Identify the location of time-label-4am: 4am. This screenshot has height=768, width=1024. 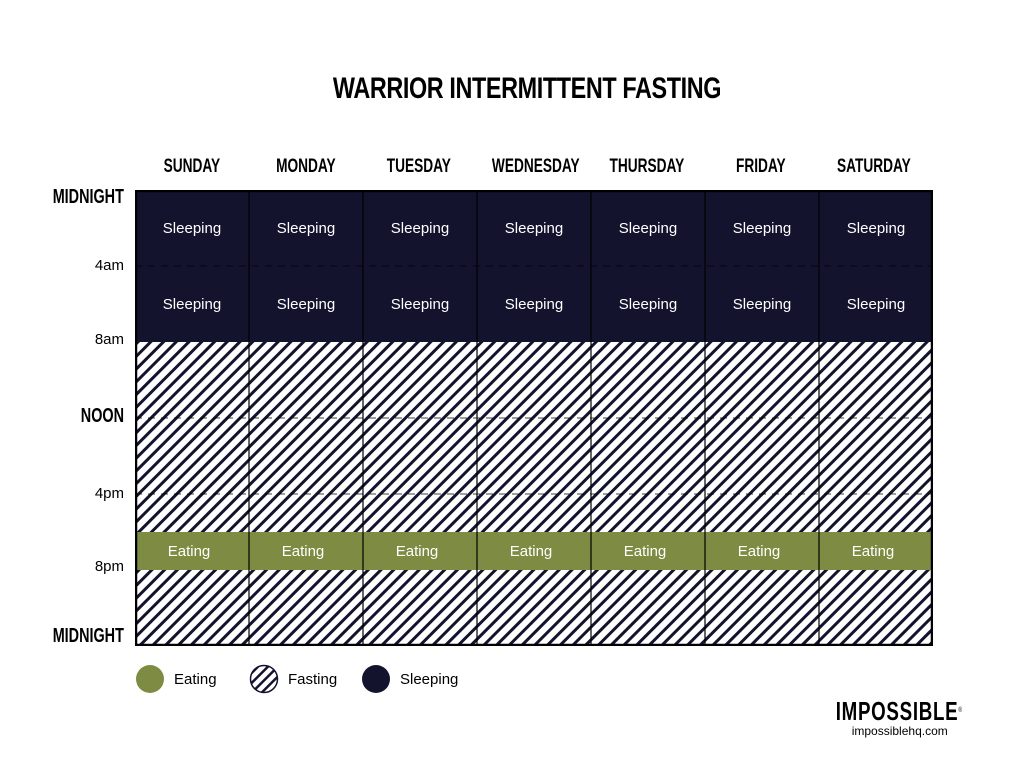
(109, 265).